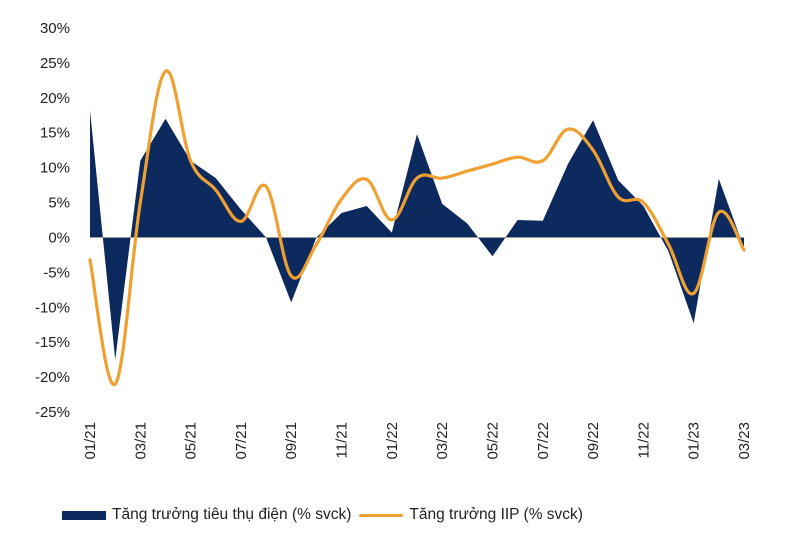 The image size is (793, 534). What do you see at coordinates (52, 307) in the screenshot?
I see `y-tick-label: -10%` at bounding box center [52, 307].